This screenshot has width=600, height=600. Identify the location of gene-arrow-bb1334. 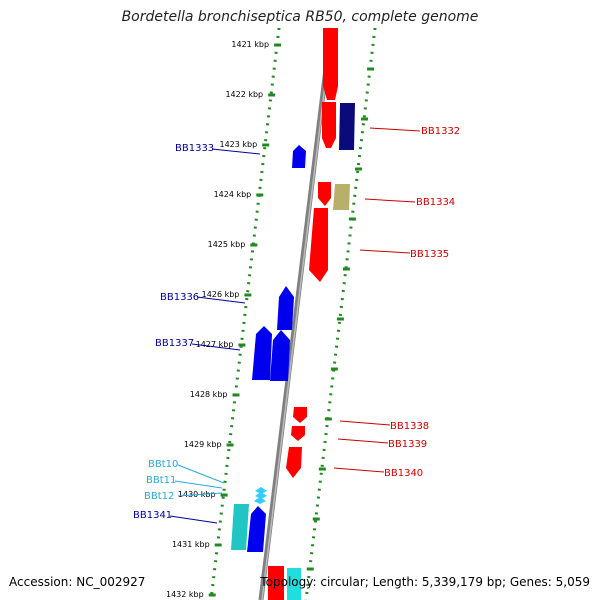
(324, 194).